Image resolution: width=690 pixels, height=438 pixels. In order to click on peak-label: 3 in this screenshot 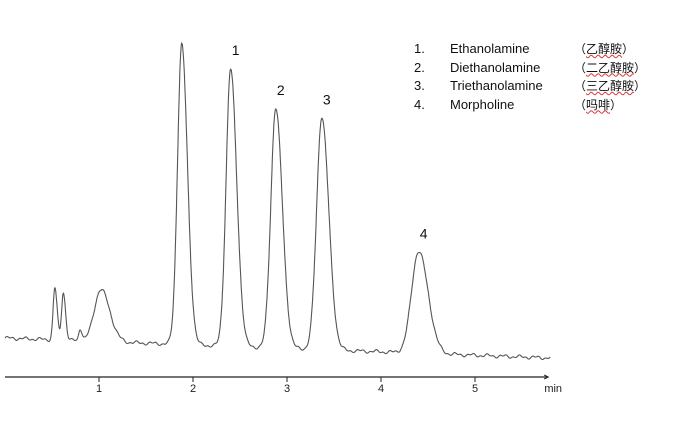, I will do `click(327, 99)`.